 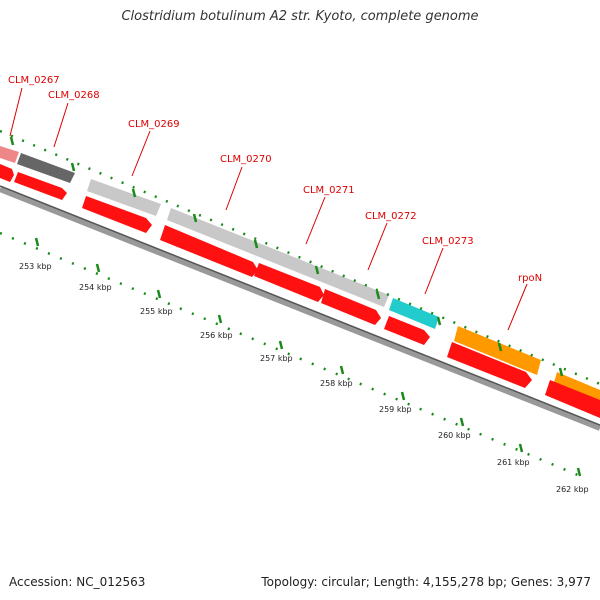 I want to click on gene-label-clm-0271: CLM_0271, so click(x=329, y=215).